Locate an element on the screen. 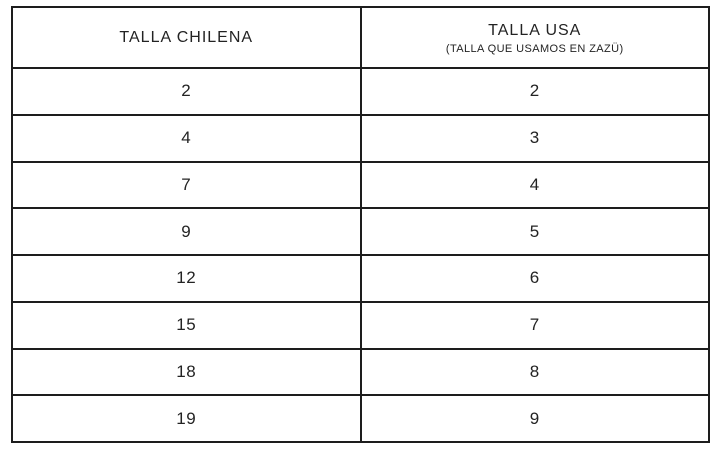  table-cell-usa: 2 is located at coordinates (534, 91).